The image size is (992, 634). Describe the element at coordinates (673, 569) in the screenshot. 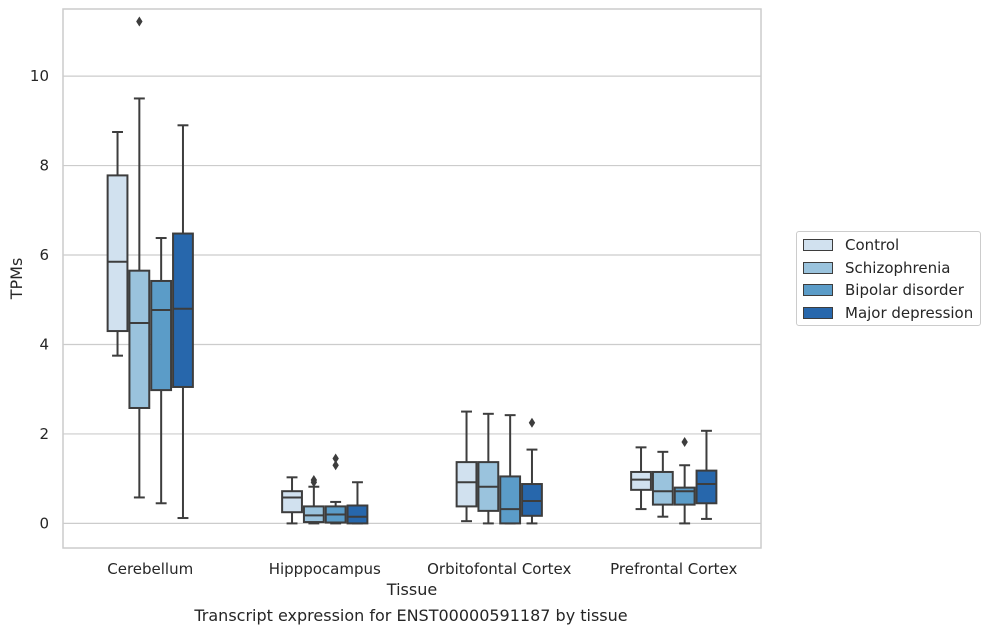

I see `x-tick-label: Prefrontal Cortex` at that location.